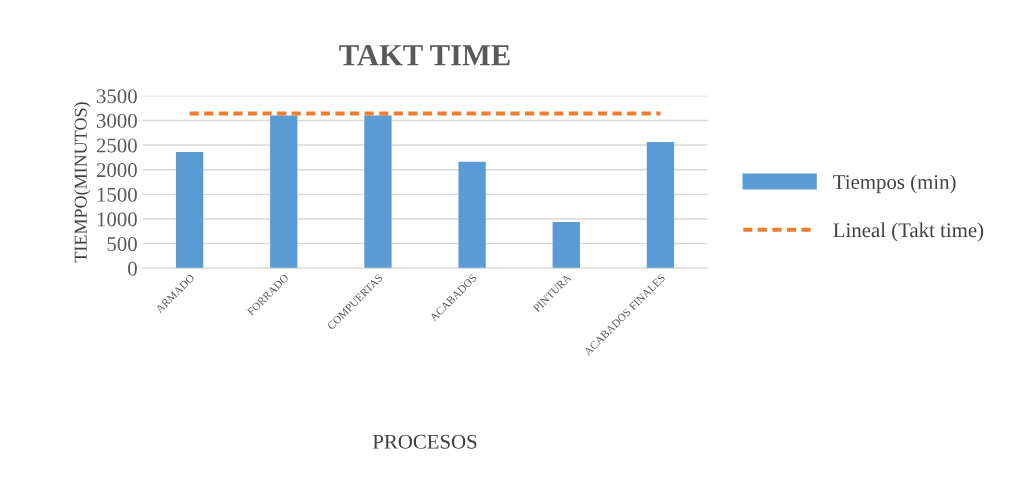 The image size is (1018, 479). I want to click on y-tick-label: 1500, so click(117, 194).